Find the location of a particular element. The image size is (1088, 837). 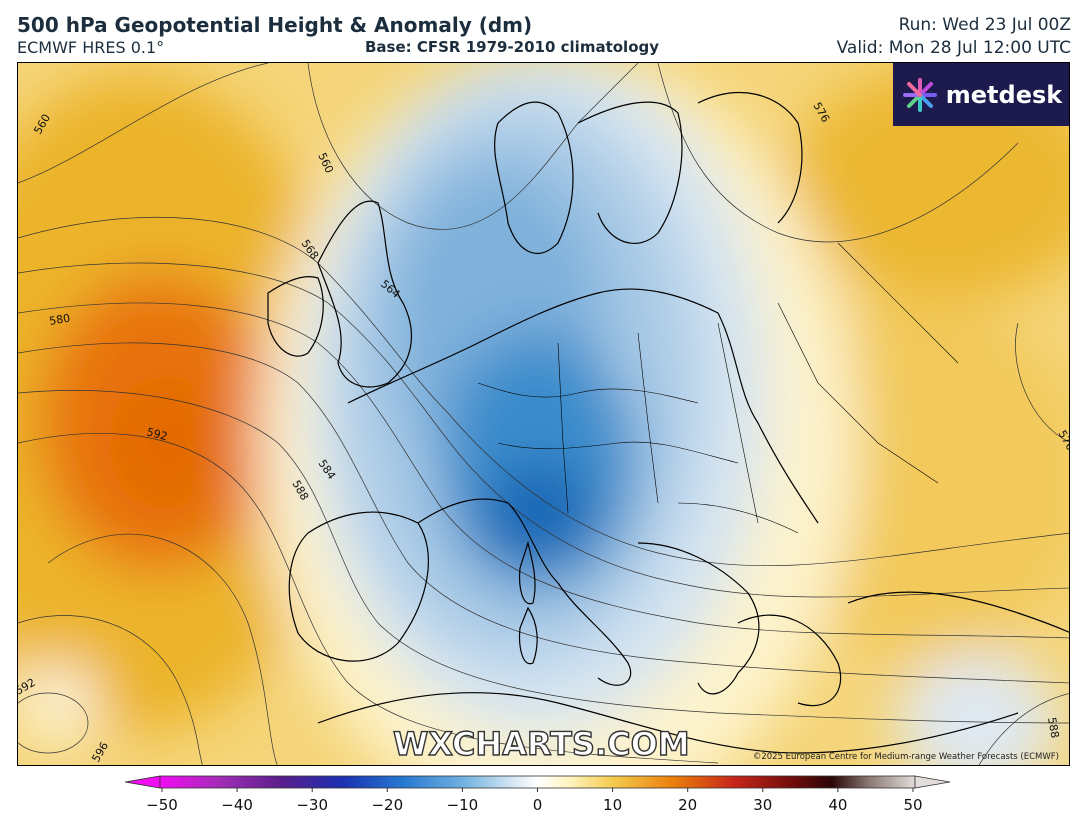

colorbar-ticks: −50 −40 −30 −20 −10 0 10 20 30 40 50 is located at coordinates (534, 801).